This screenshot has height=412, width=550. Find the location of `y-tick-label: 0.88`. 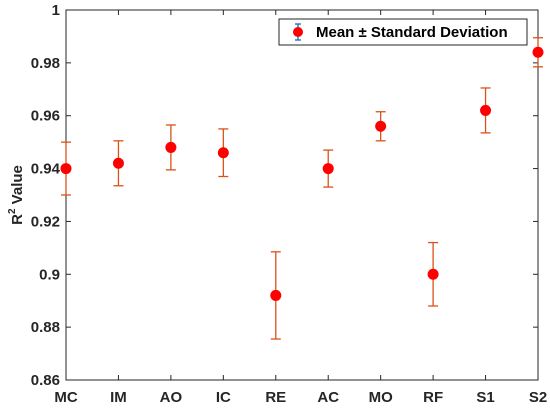

y-tick-label: 0.88 is located at coordinates (45, 327).